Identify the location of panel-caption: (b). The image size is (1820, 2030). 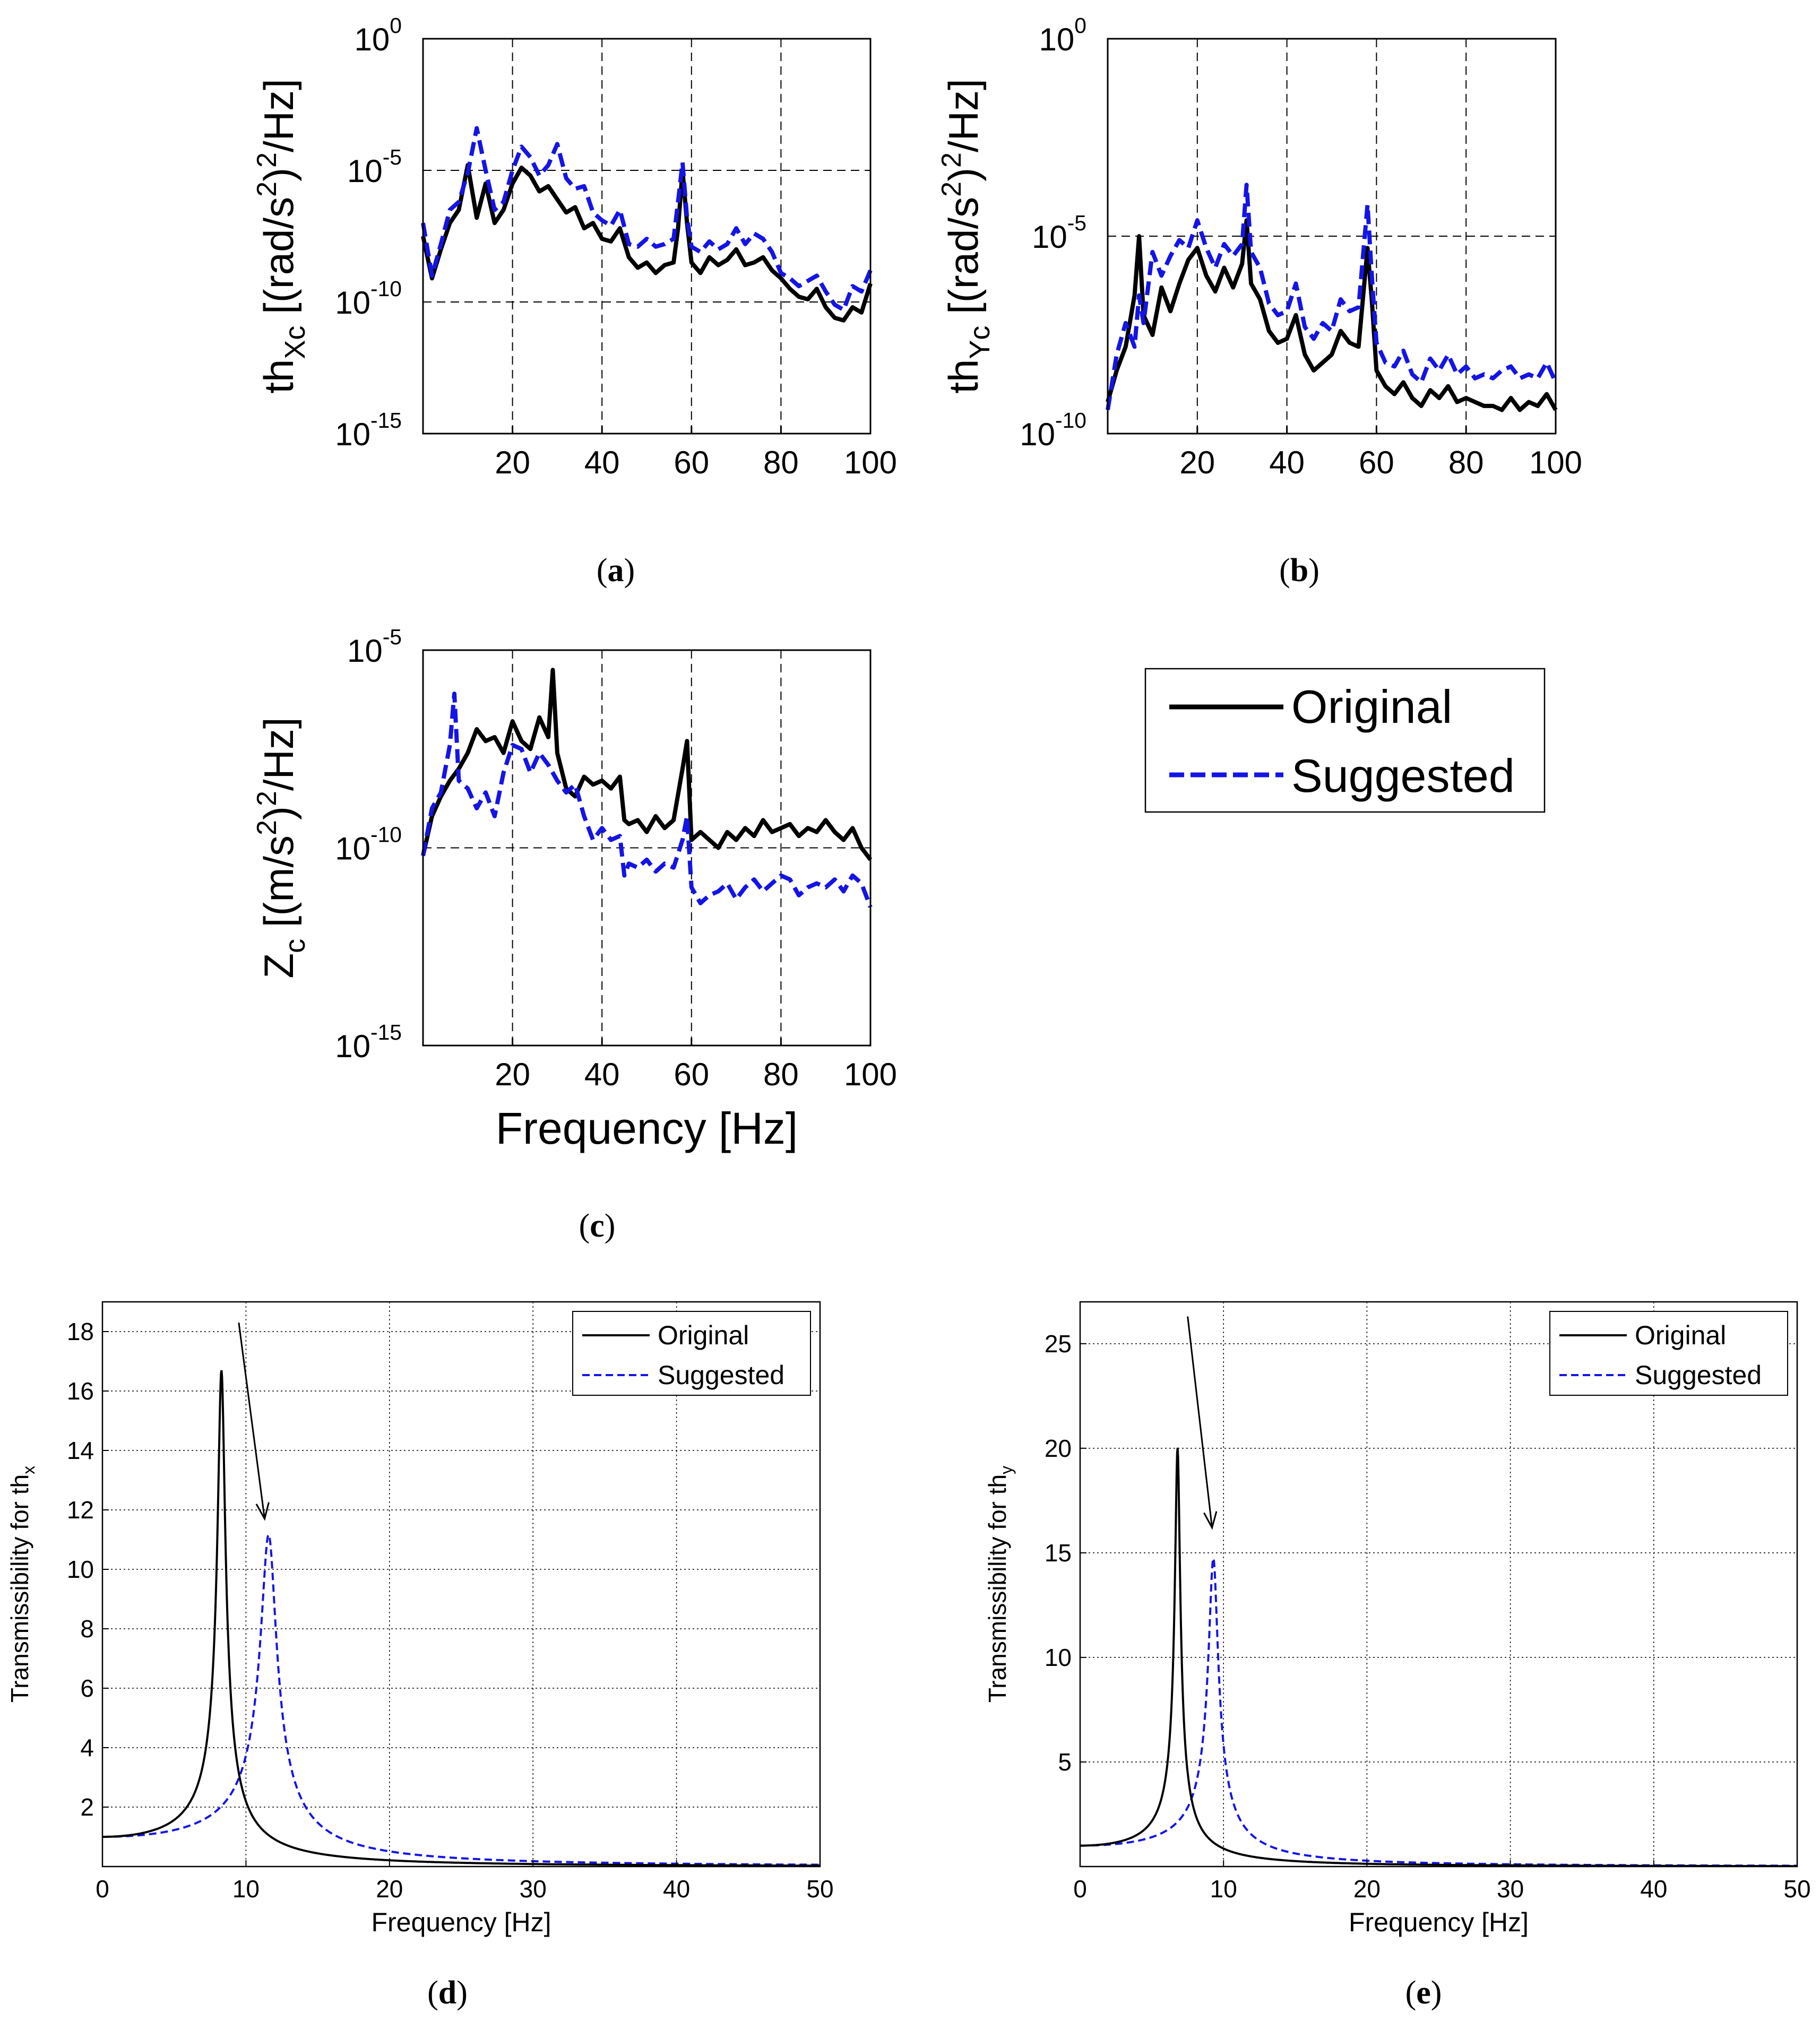
(1299, 570).